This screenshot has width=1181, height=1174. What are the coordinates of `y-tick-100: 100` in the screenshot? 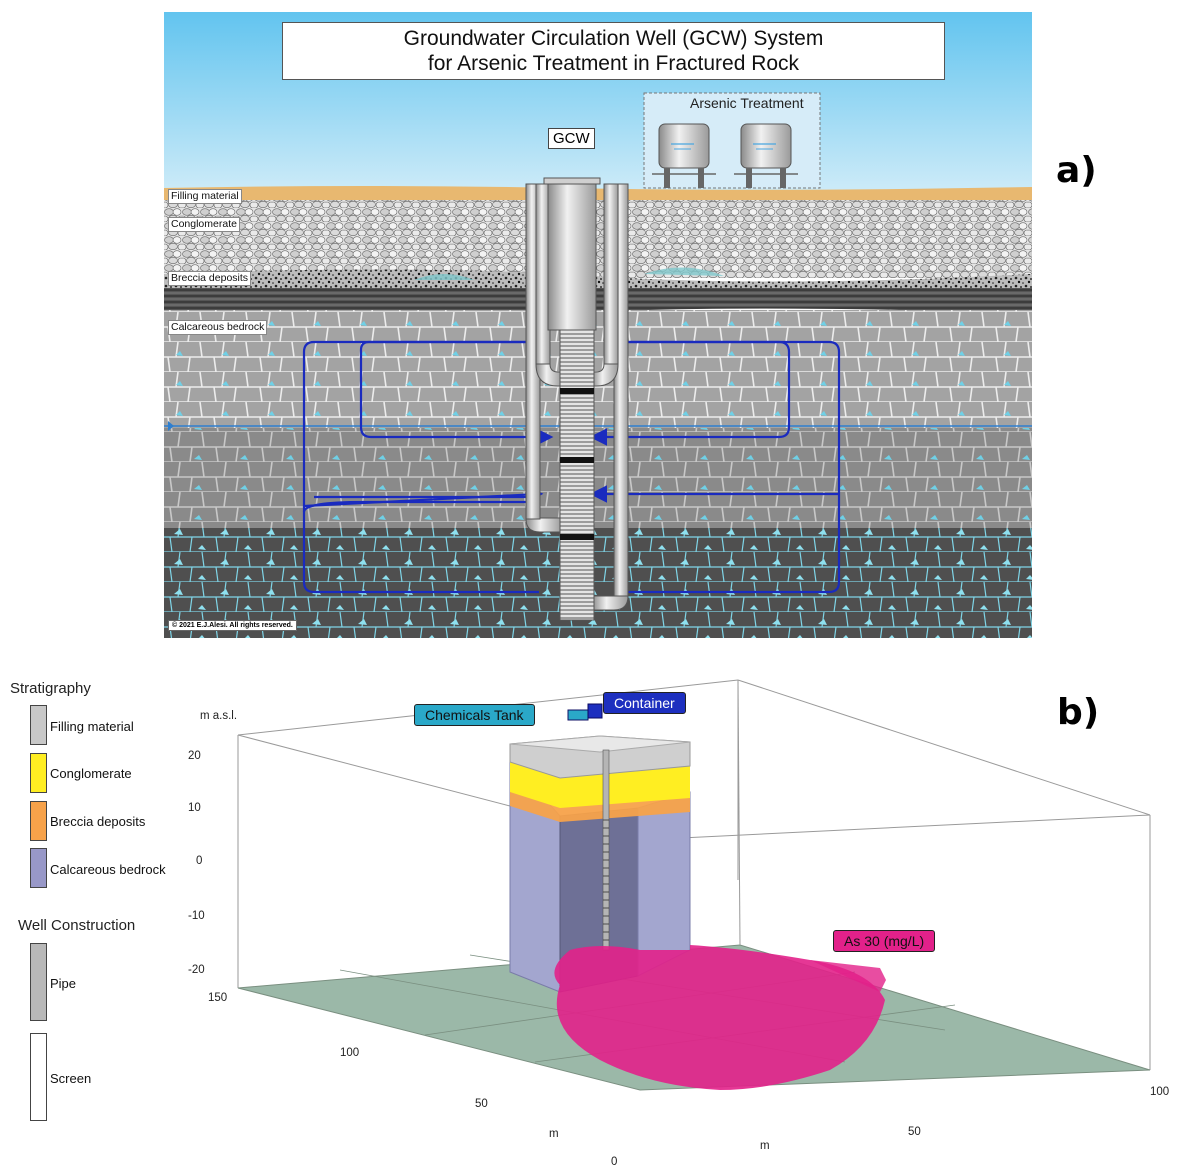 It's located at (350, 1053).